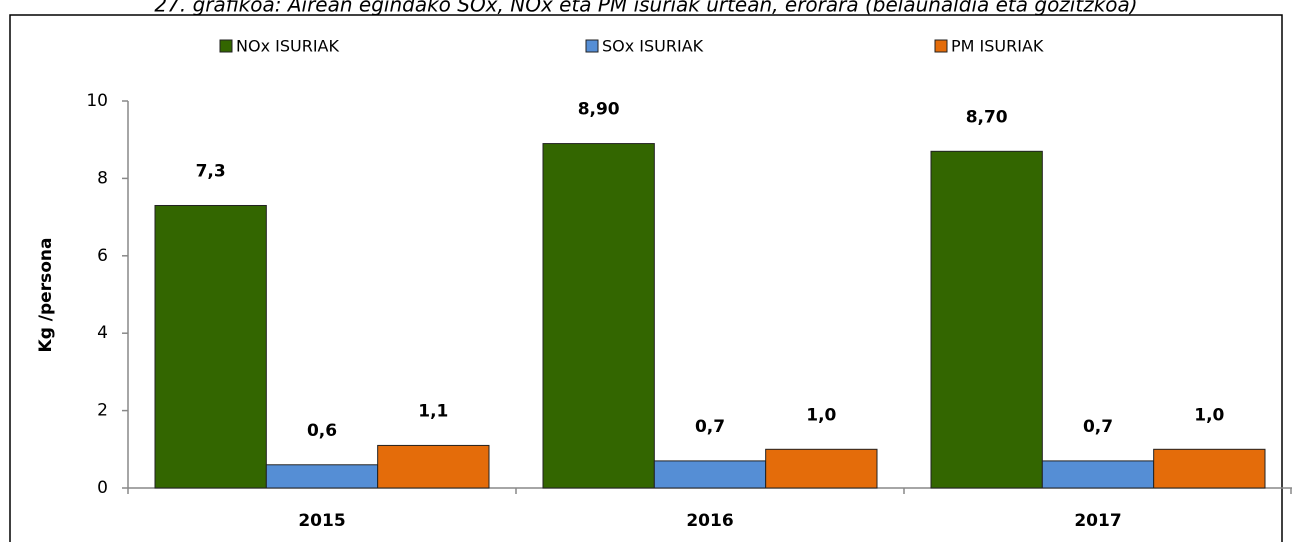  What do you see at coordinates (709, 521) in the screenshot?
I see `x-tick-label: 2016` at bounding box center [709, 521].